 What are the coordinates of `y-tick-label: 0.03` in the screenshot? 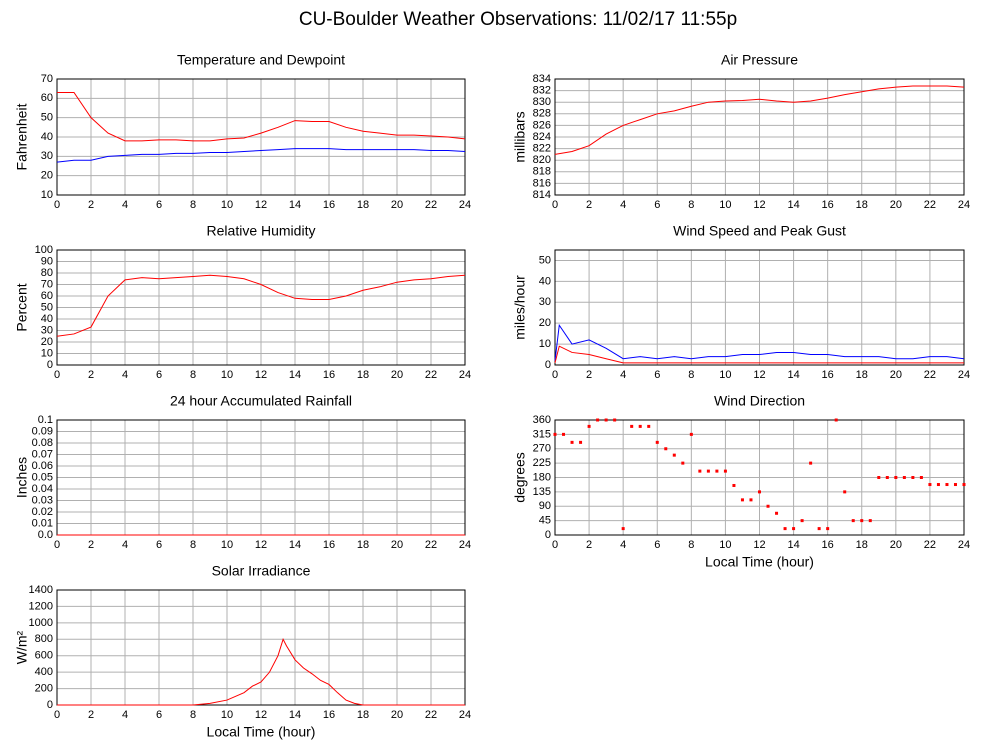 It's located at (42, 500).